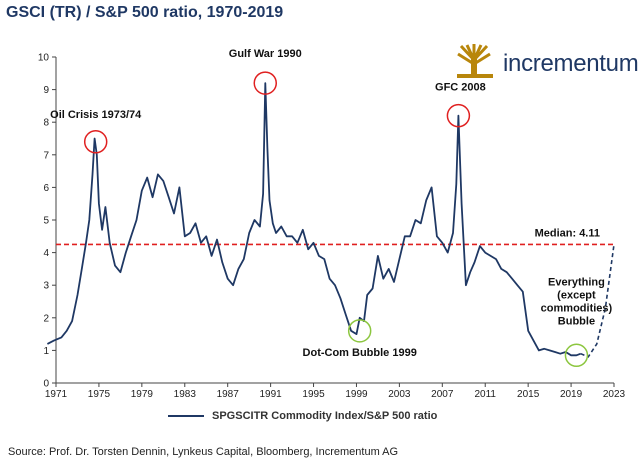 This screenshot has width=640, height=469. What do you see at coordinates (145, 12) in the screenshot?
I see `chart-title: GSCI (TR) / S&P 500 ratio, 1970-2019` at bounding box center [145, 12].